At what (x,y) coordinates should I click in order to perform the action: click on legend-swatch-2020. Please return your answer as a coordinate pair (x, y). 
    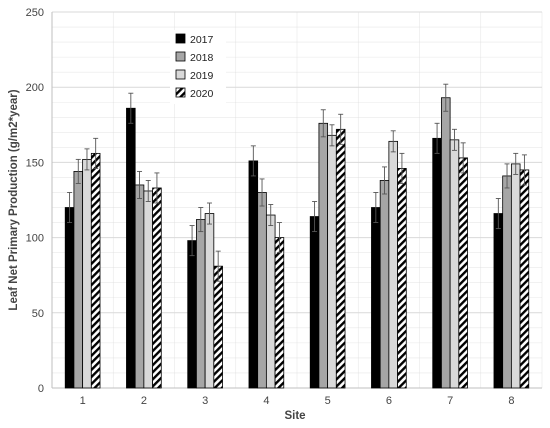
    Looking at the image, I should click on (180, 92).